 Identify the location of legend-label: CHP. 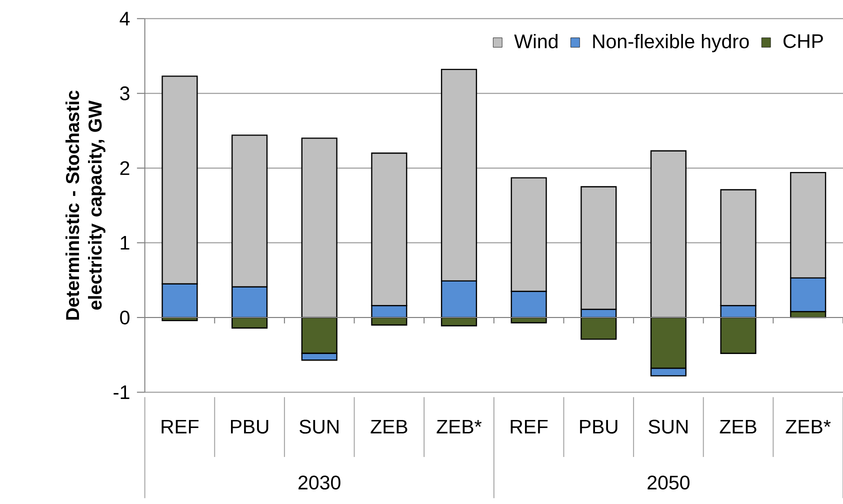
(803, 41).